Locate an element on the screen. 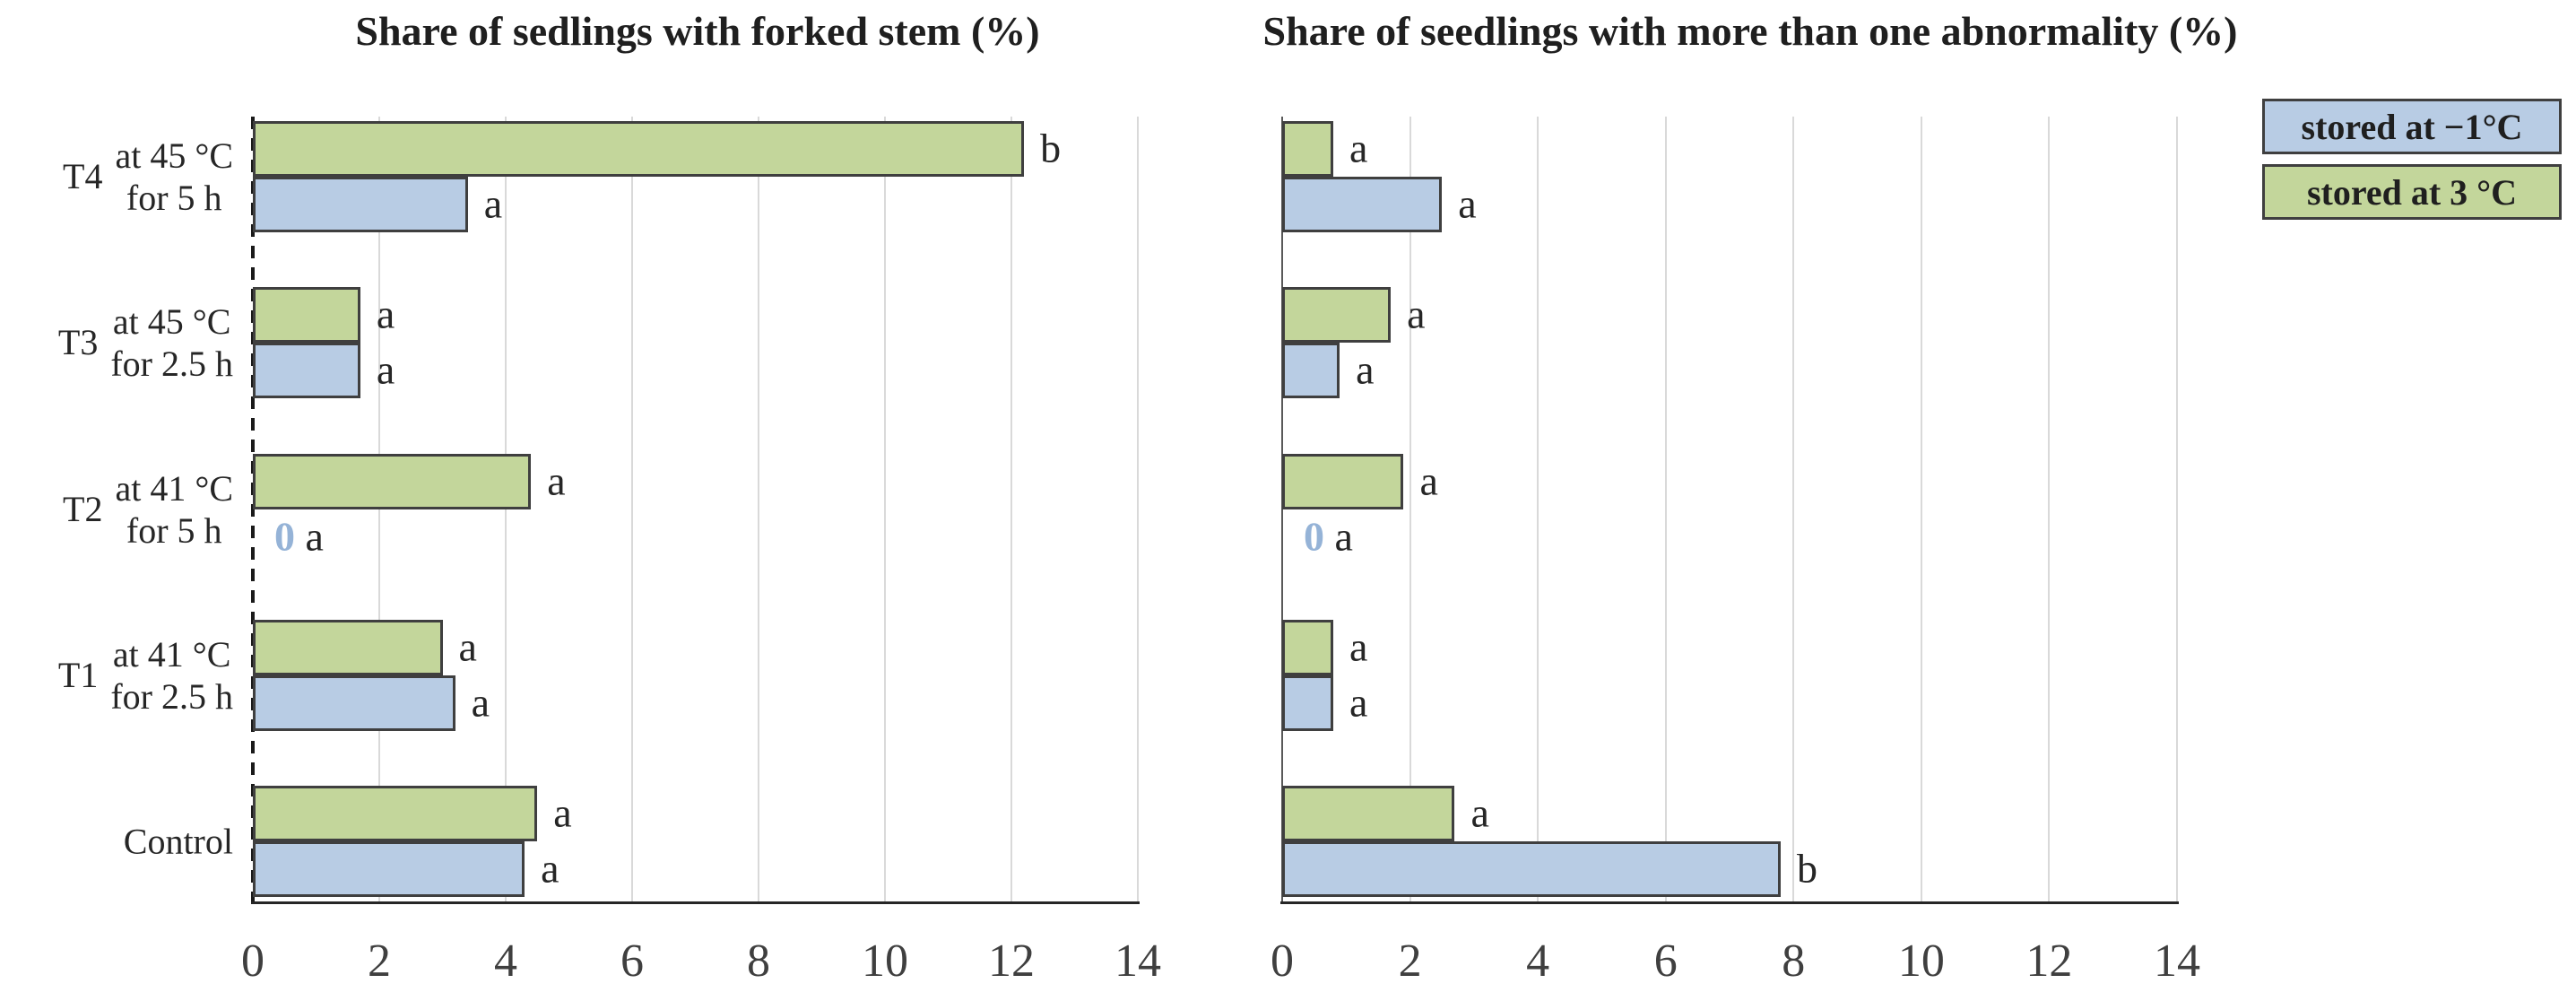 The image size is (2576, 1001). legend-item-stored-at-minus-1c: stored at −1°C is located at coordinates (2412, 127).